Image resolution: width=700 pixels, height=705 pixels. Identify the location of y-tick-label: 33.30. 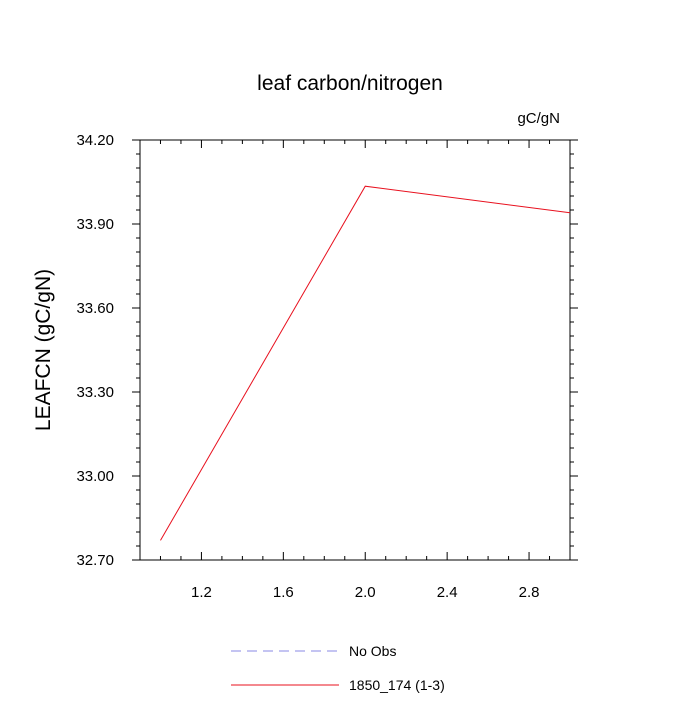
(95, 392).